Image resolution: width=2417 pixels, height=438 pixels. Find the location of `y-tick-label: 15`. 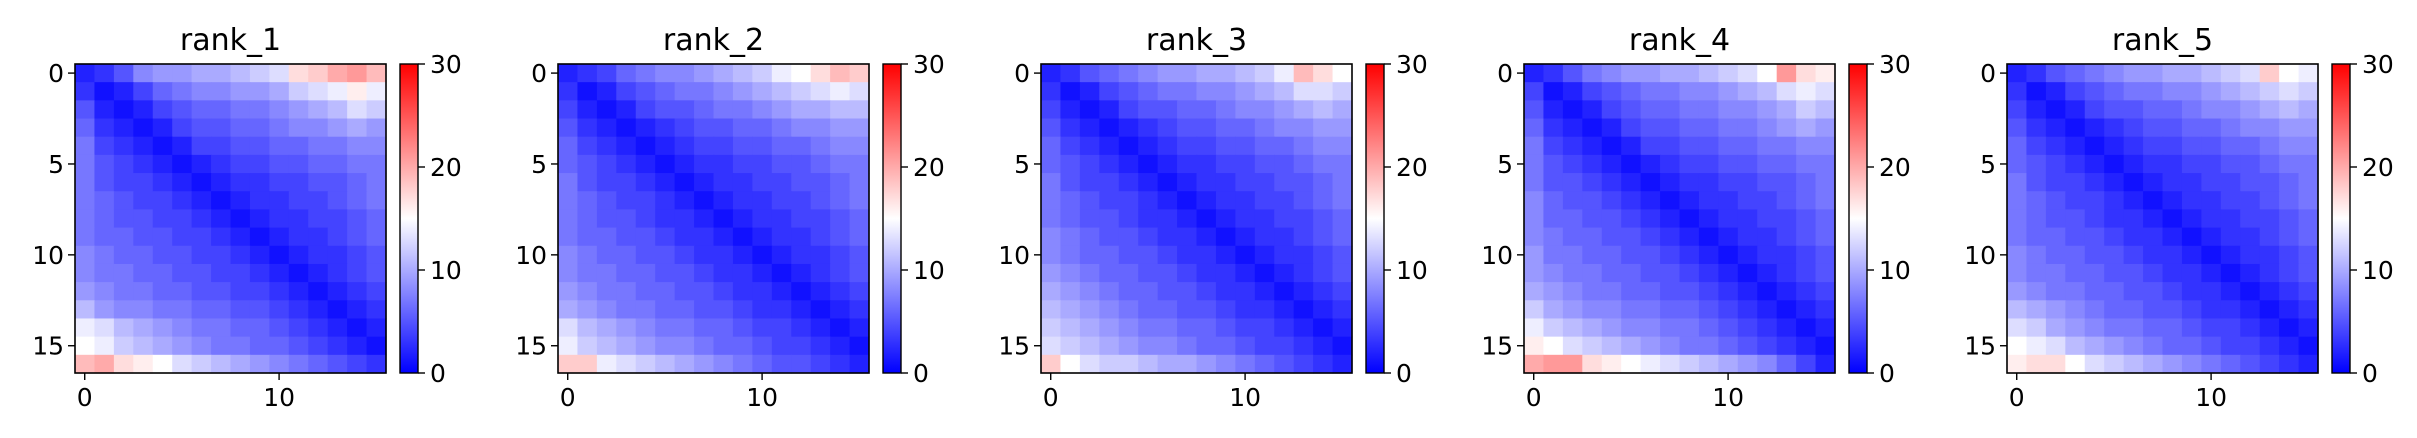

y-tick-label: 15 is located at coordinates (48, 346).